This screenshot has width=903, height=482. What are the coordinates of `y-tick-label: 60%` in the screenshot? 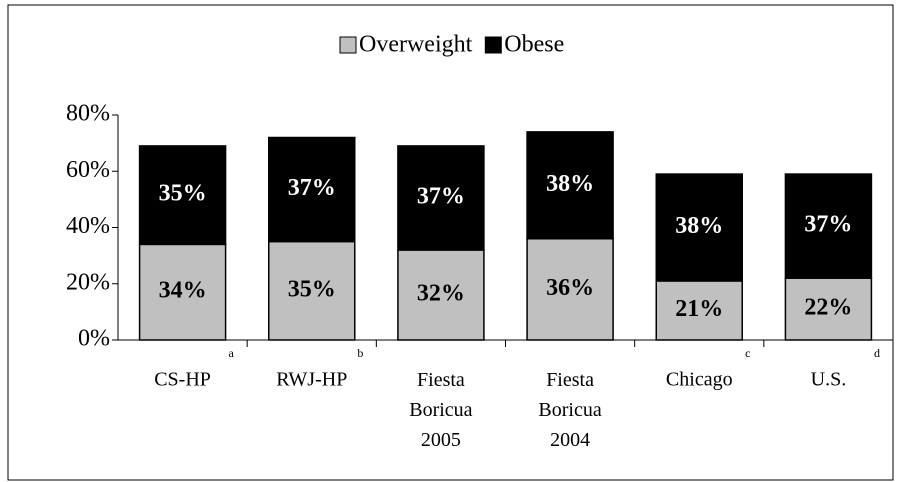 It's located at (88, 170).